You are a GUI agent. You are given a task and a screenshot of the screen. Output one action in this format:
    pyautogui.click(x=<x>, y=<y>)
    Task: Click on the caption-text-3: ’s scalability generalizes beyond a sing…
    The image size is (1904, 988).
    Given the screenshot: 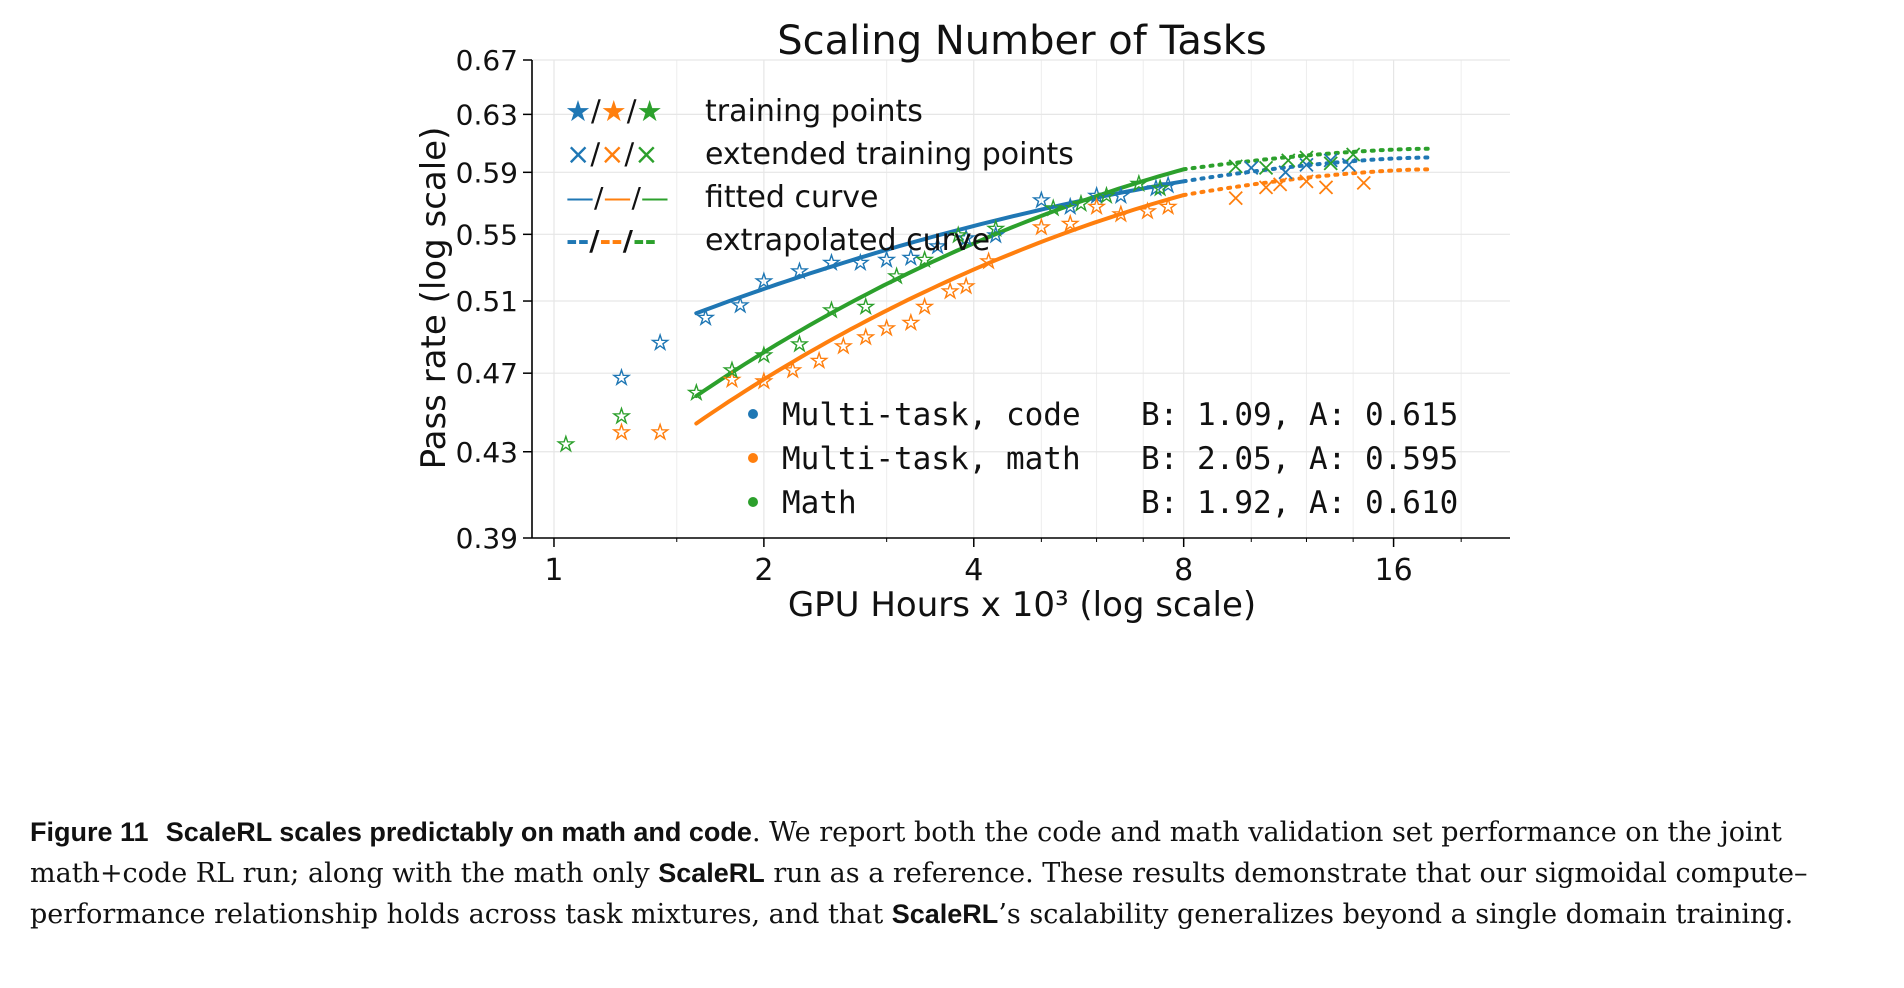 What is the action you would take?
    pyautogui.click(x=1396, y=914)
    